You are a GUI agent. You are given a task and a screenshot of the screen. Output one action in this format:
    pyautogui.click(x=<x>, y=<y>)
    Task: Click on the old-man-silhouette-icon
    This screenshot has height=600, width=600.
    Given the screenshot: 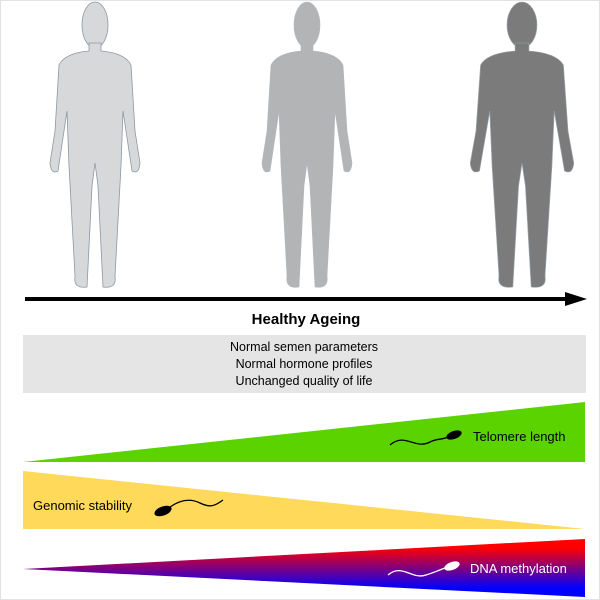 What is the action you would take?
    pyautogui.click(x=522, y=144)
    